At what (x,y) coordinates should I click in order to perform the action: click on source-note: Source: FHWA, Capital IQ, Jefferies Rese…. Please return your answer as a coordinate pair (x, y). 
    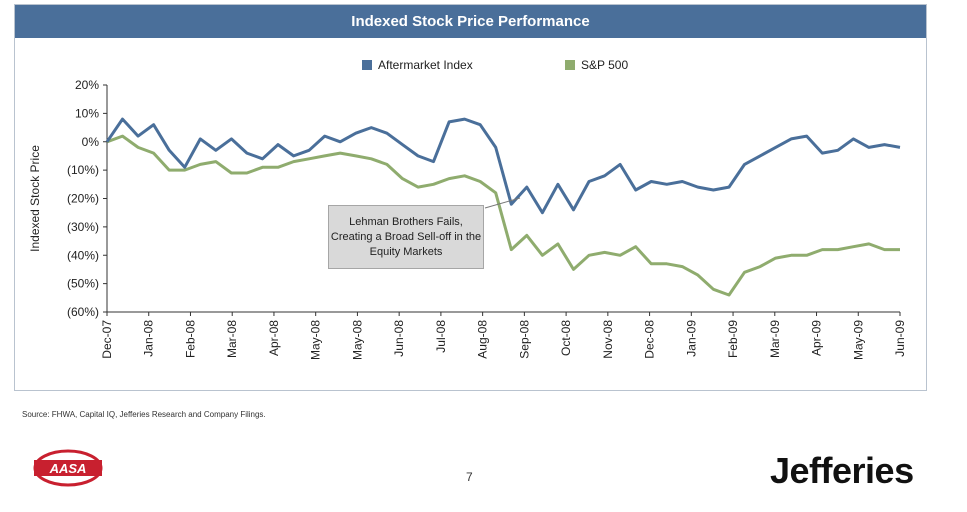
    Looking at the image, I should click on (144, 414).